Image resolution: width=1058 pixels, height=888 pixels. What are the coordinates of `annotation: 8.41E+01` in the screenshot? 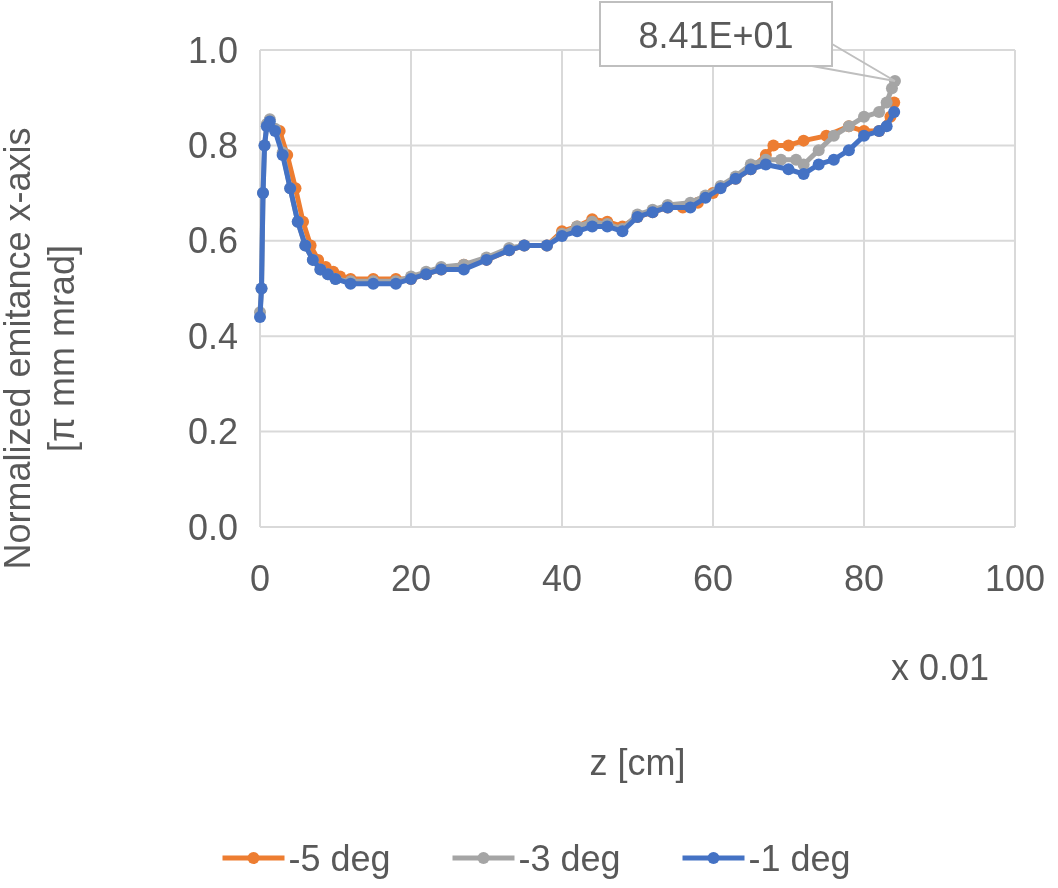 It's located at (716, 35).